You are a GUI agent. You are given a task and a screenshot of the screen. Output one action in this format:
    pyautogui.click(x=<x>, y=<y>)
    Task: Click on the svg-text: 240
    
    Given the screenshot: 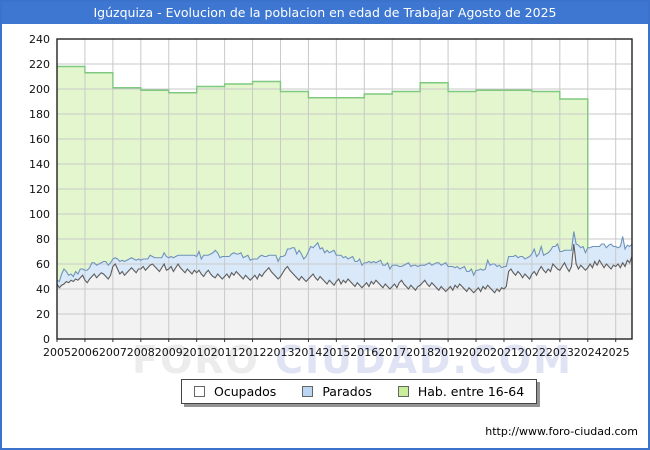 What is the action you would take?
    pyautogui.click(x=39, y=39)
    